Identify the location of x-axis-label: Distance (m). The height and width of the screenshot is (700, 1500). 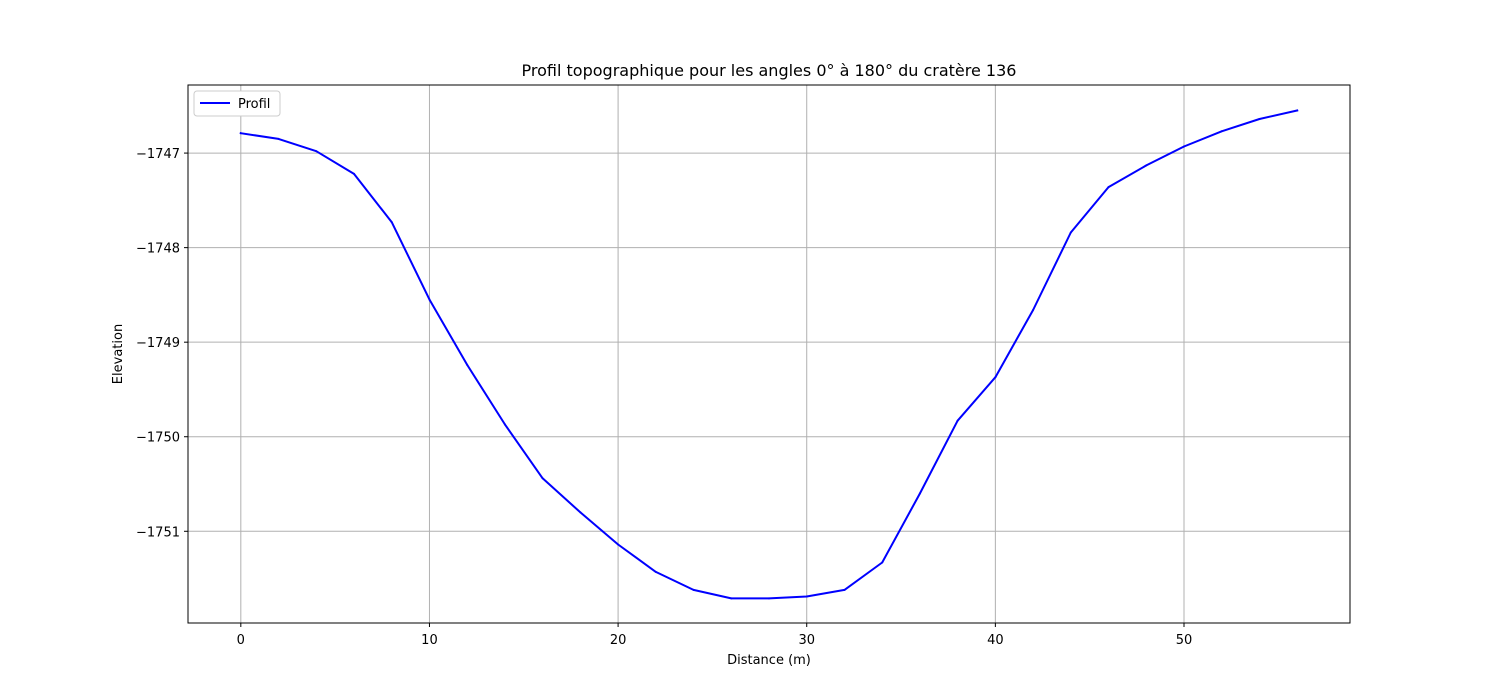
(769, 660).